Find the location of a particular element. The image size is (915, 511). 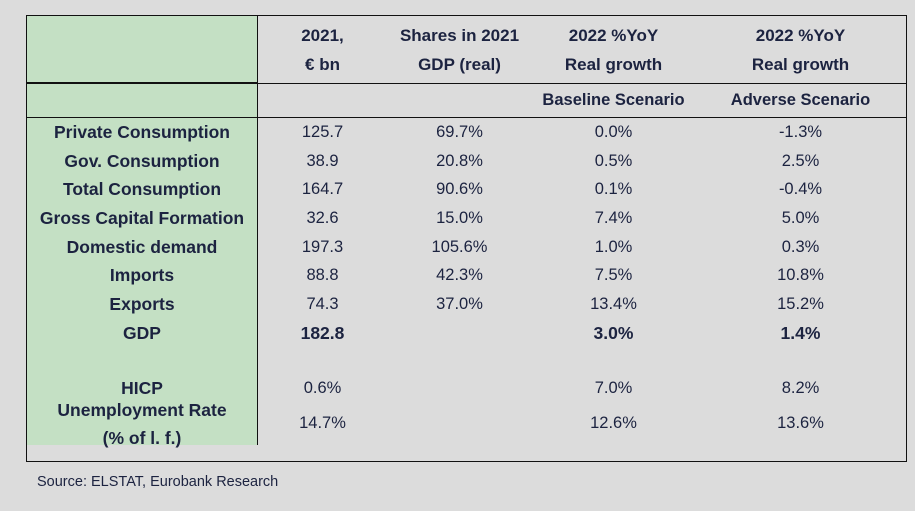

header-adverse-growth: 2022 %YoY Real growth is located at coordinates (800, 49).